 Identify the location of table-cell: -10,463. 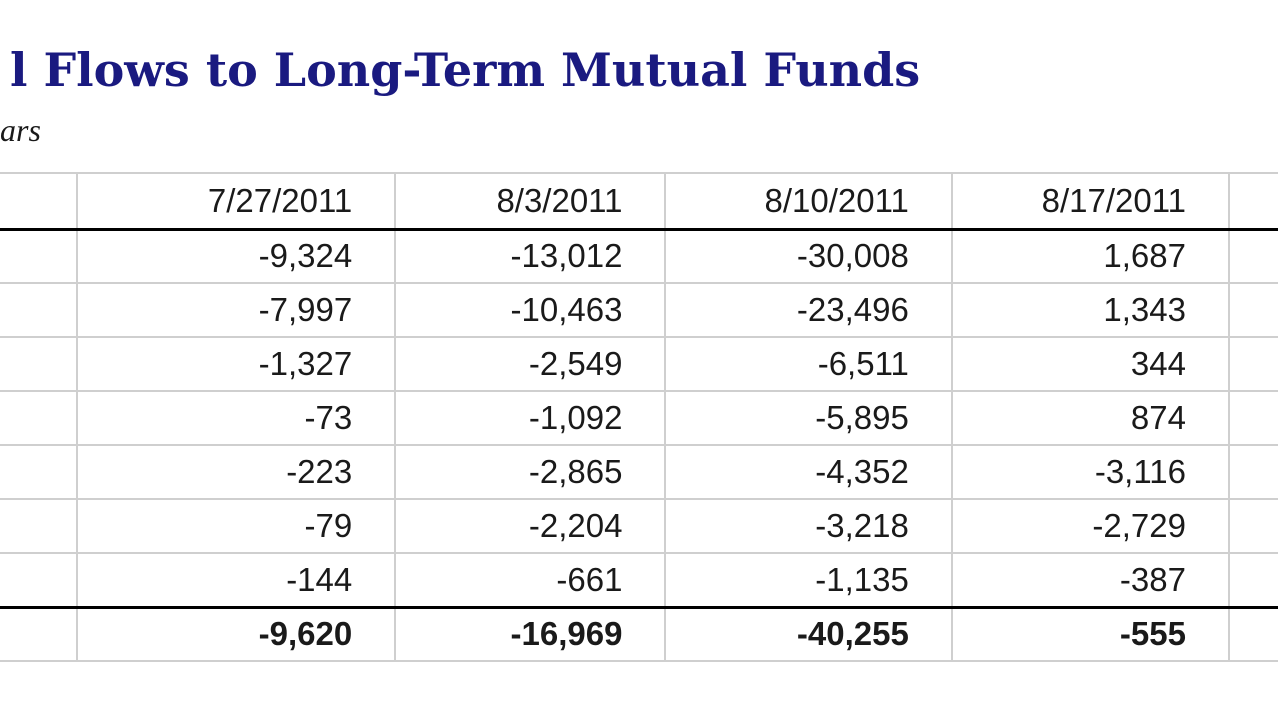
(530, 310).